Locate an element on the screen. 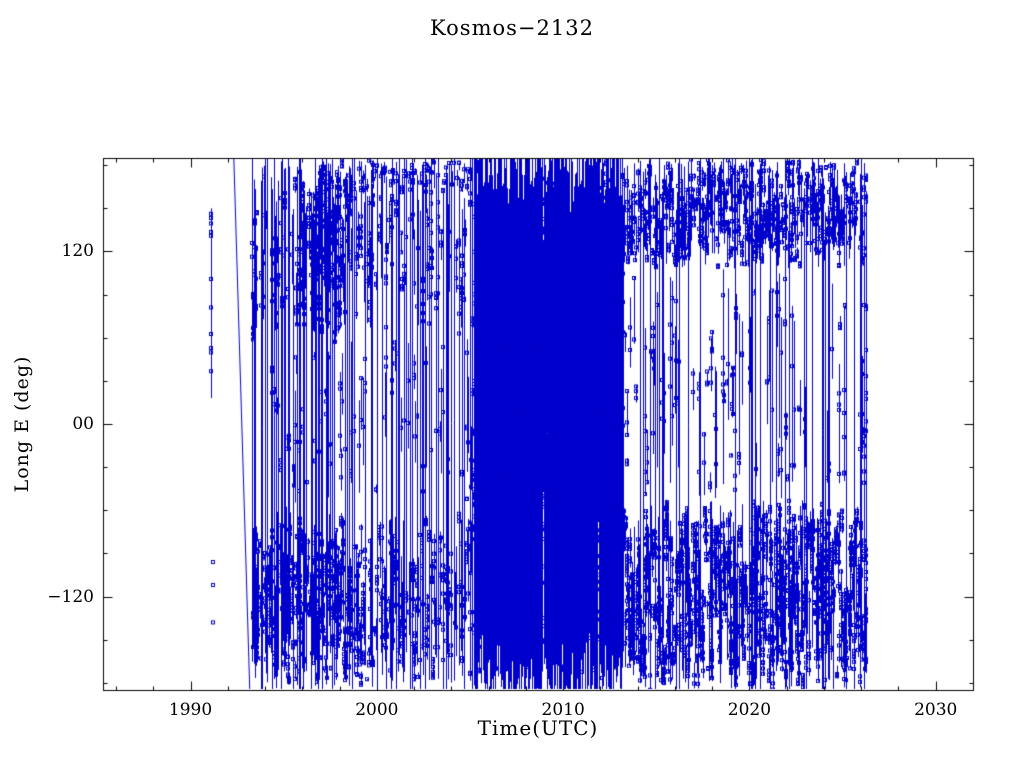 This screenshot has width=1024, height=768. x-tick-label: 2020 is located at coordinates (749, 710).